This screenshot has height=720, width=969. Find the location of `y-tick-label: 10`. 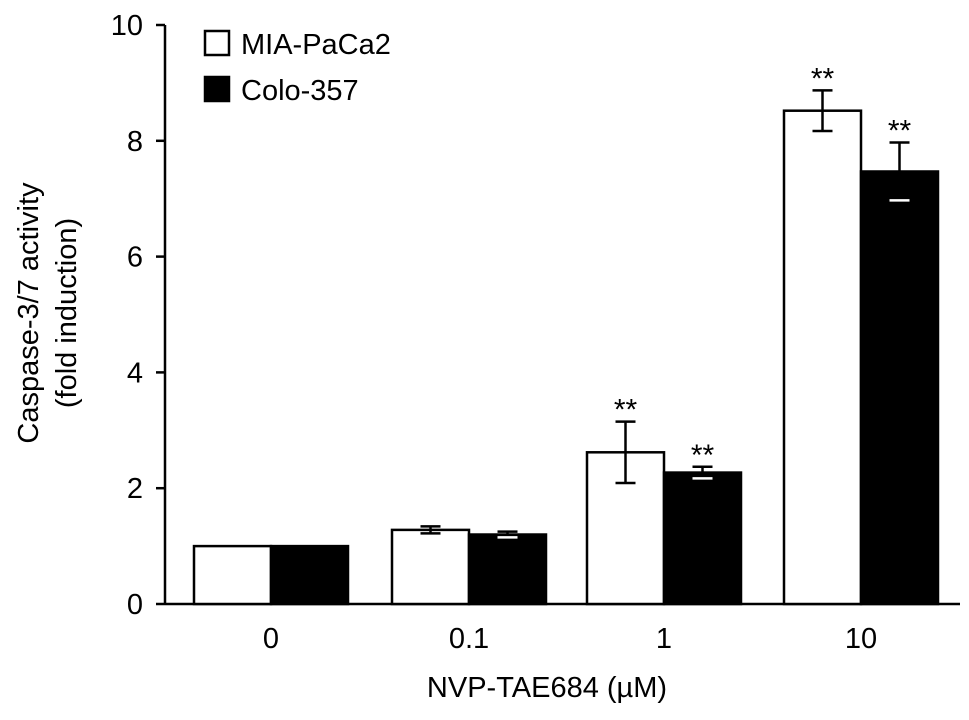

y-tick-label: 10 is located at coordinates (127, 26).